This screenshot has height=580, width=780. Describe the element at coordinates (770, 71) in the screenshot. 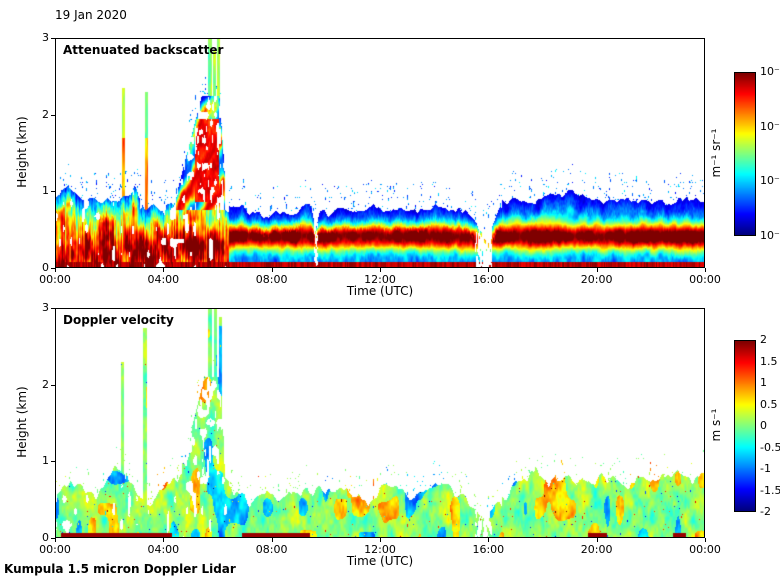

I see `colorbar-tick-label: 10⁻⁴` at that location.